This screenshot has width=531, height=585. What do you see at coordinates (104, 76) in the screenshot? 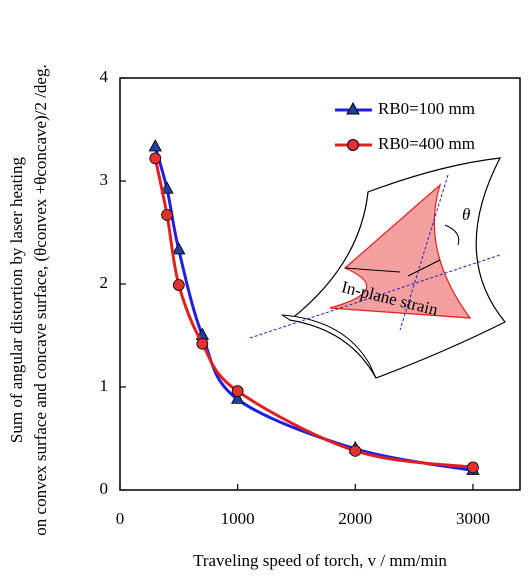
I see `y-tick-label: 4` at bounding box center [104, 76].